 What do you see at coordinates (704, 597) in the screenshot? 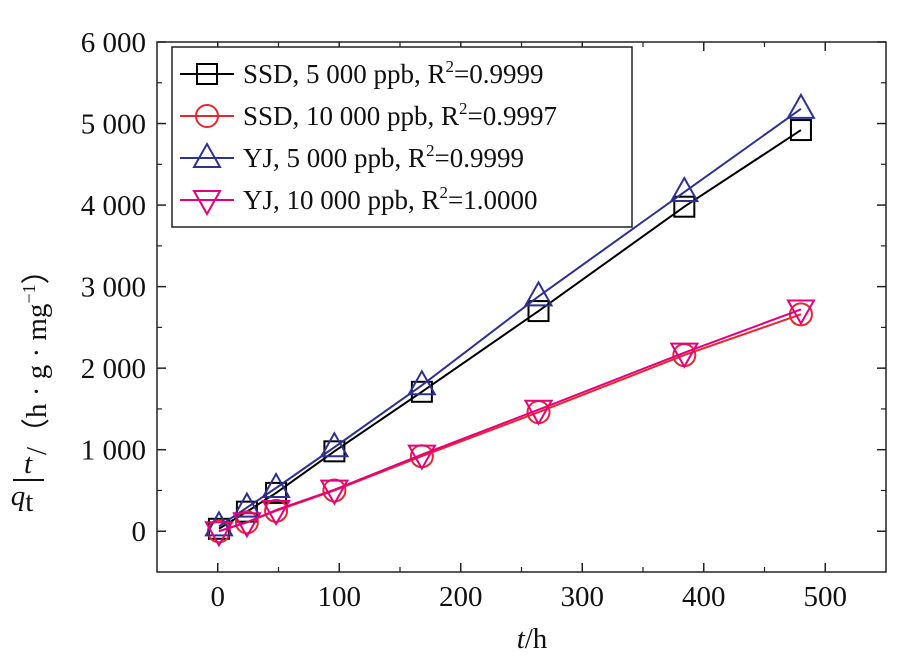
I see `x-tick-label: 400` at bounding box center [704, 597].